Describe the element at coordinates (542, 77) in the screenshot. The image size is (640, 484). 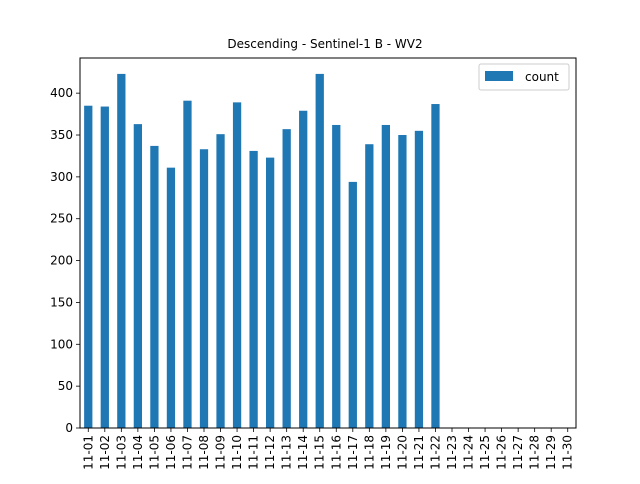
I see `legend-label-count: count` at that location.